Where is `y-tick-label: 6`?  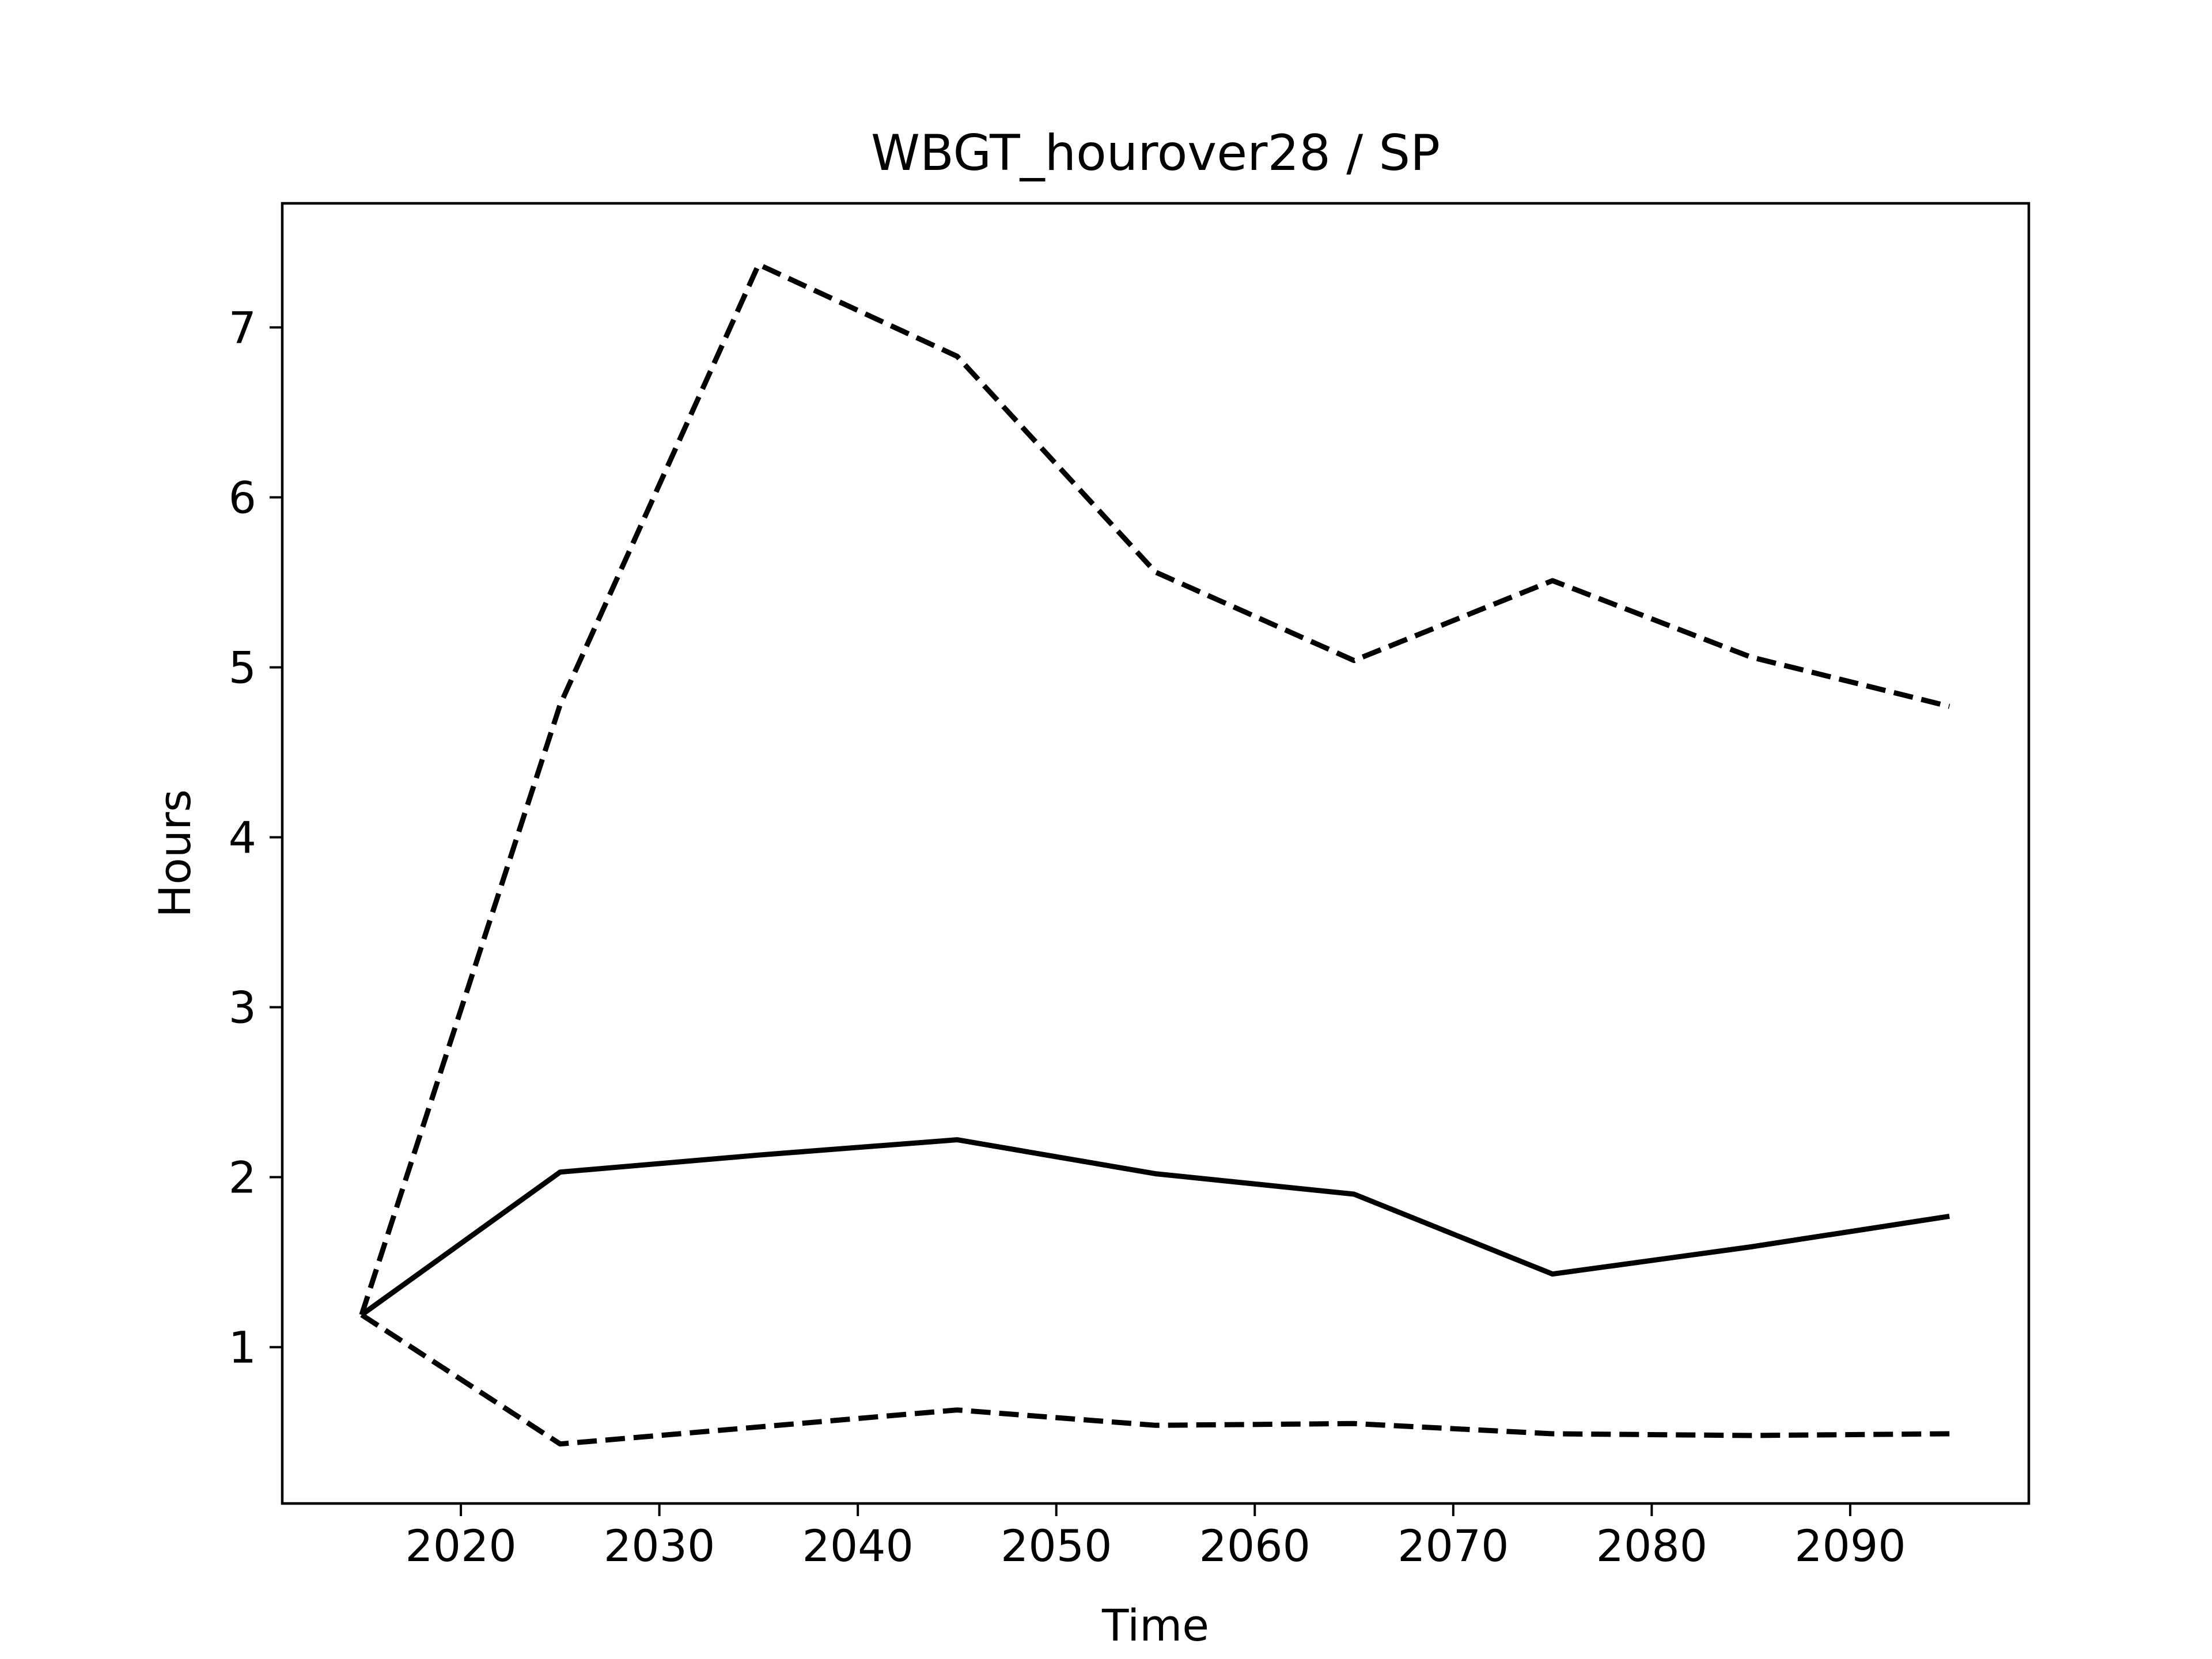
y-tick-label: 6 is located at coordinates (242, 497).